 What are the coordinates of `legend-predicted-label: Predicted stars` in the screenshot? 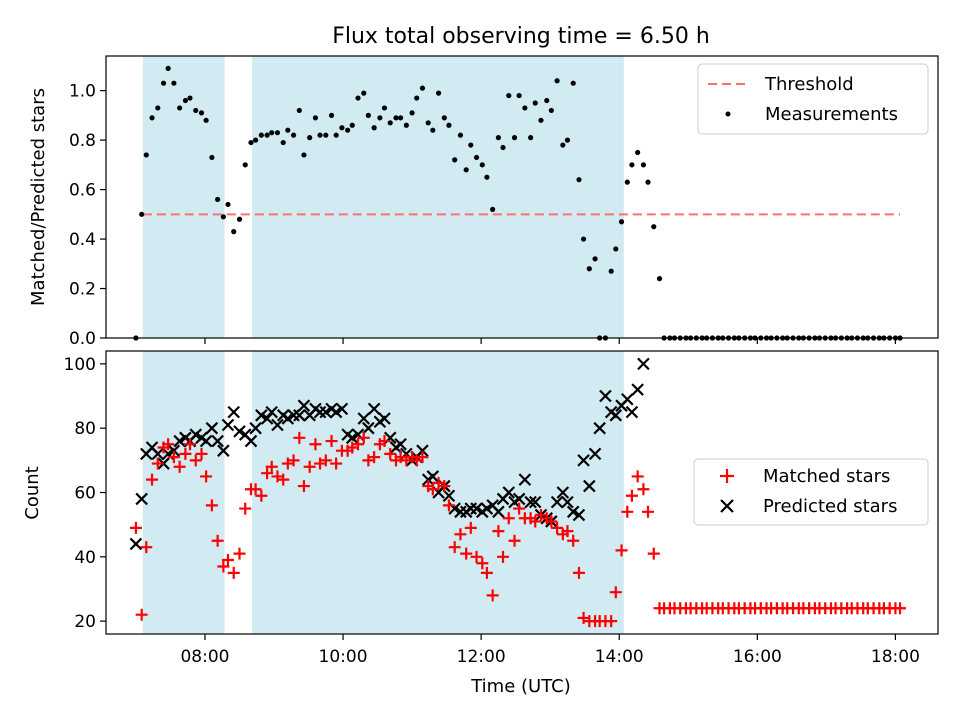 It's located at (830, 506).